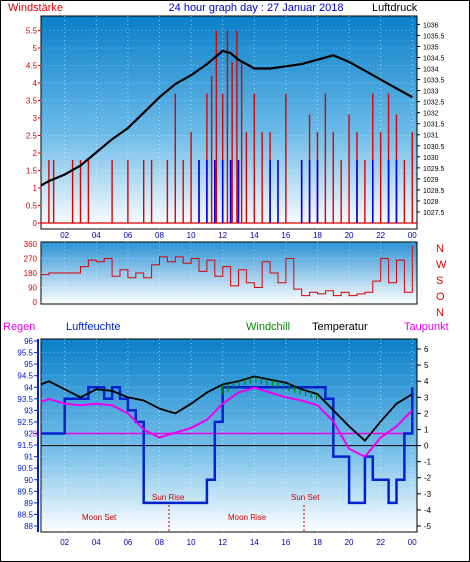 Image resolution: width=470 pixels, height=562 pixels. What do you see at coordinates (440, 313) in the screenshot?
I see `compass-label: N` at bounding box center [440, 313].